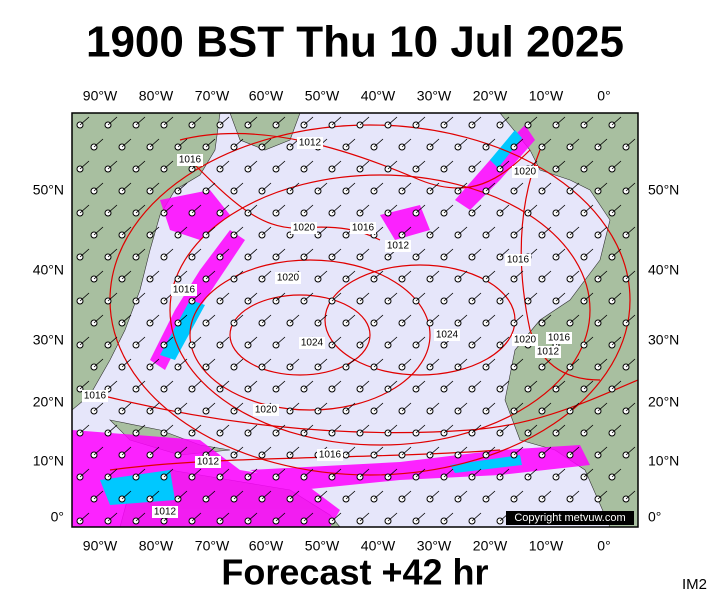 This screenshot has height=605, width=711. Describe the element at coordinates (322, 546) in the screenshot. I see `lon-label-bottom: 50°W` at that location.